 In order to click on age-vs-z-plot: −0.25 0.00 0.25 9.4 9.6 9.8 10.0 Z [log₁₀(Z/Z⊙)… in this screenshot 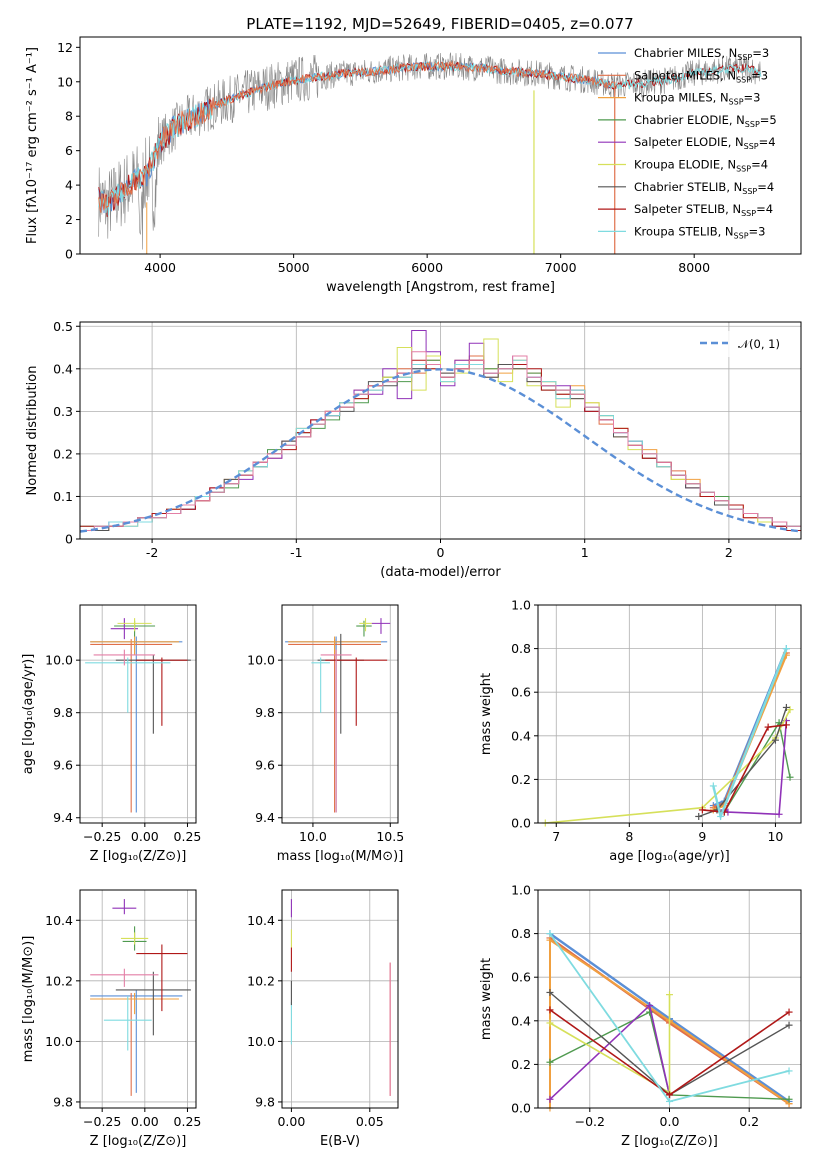, I will do `click(111, 734)`.